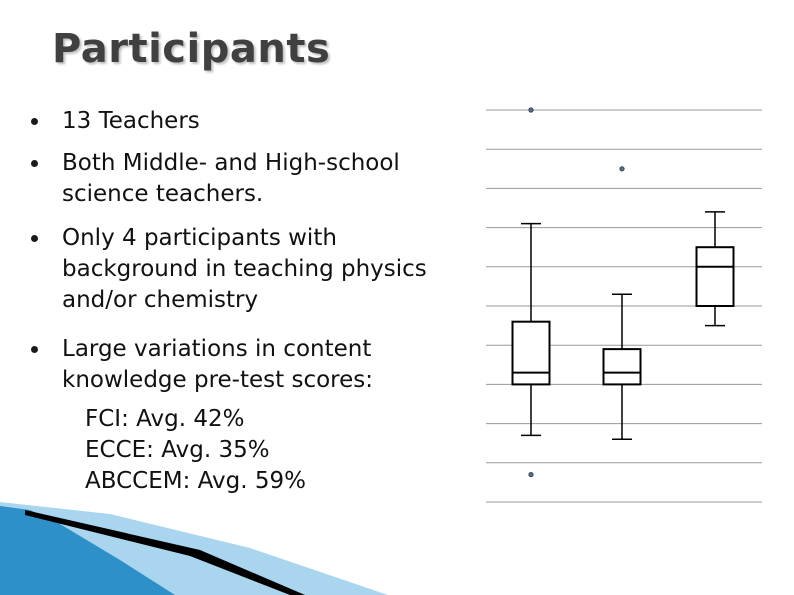 The image size is (794, 595). Describe the element at coordinates (191, 49) in the screenshot. I see `slide-title: Participants` at that location.